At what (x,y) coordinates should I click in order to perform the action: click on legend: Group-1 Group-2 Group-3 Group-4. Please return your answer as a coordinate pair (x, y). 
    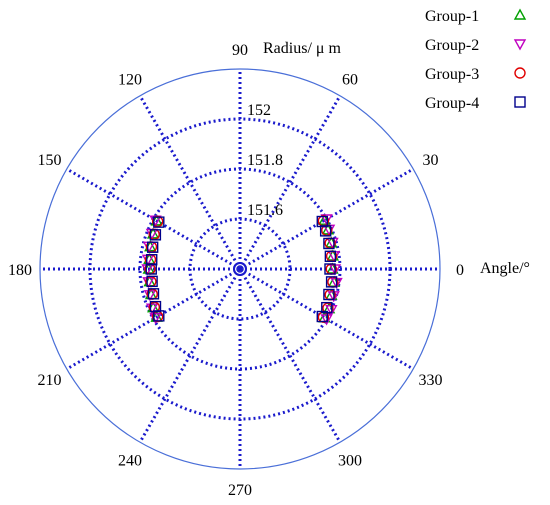
    Looking at the image, I should click on (476, 60).